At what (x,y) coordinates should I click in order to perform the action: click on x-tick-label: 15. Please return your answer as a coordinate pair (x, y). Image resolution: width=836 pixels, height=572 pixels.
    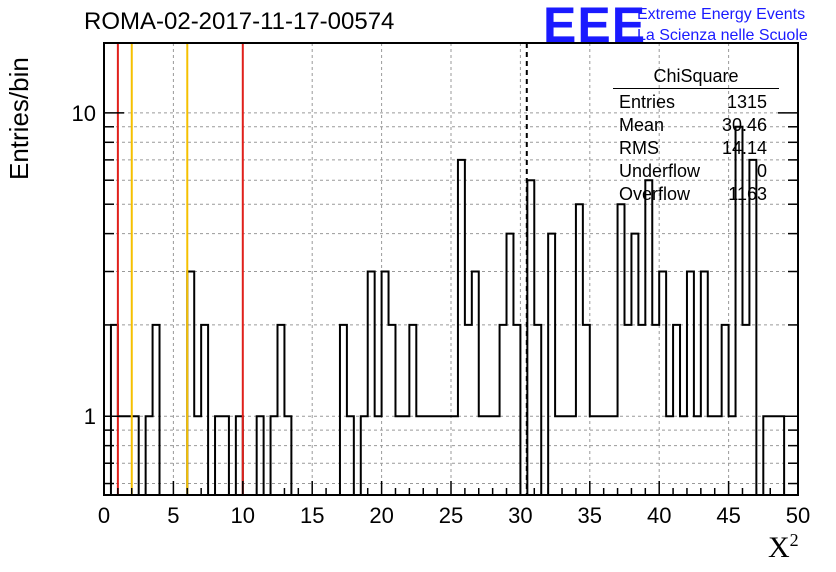
    Looking at the image, I should click on (312, 515).